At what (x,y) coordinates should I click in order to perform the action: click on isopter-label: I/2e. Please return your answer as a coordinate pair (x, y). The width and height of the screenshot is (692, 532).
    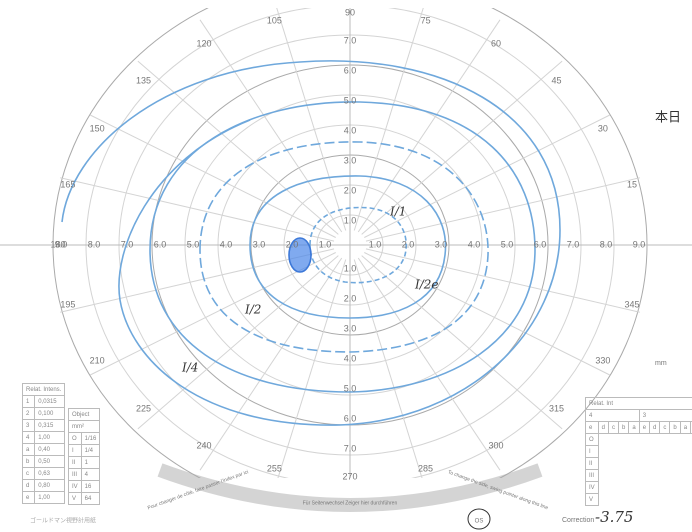
    Looking at the image, I should click on (426, 285).